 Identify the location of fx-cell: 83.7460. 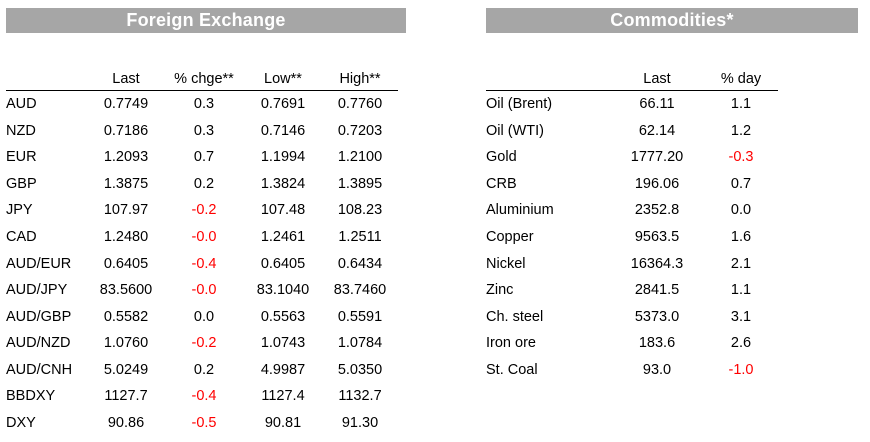
(360, 290).